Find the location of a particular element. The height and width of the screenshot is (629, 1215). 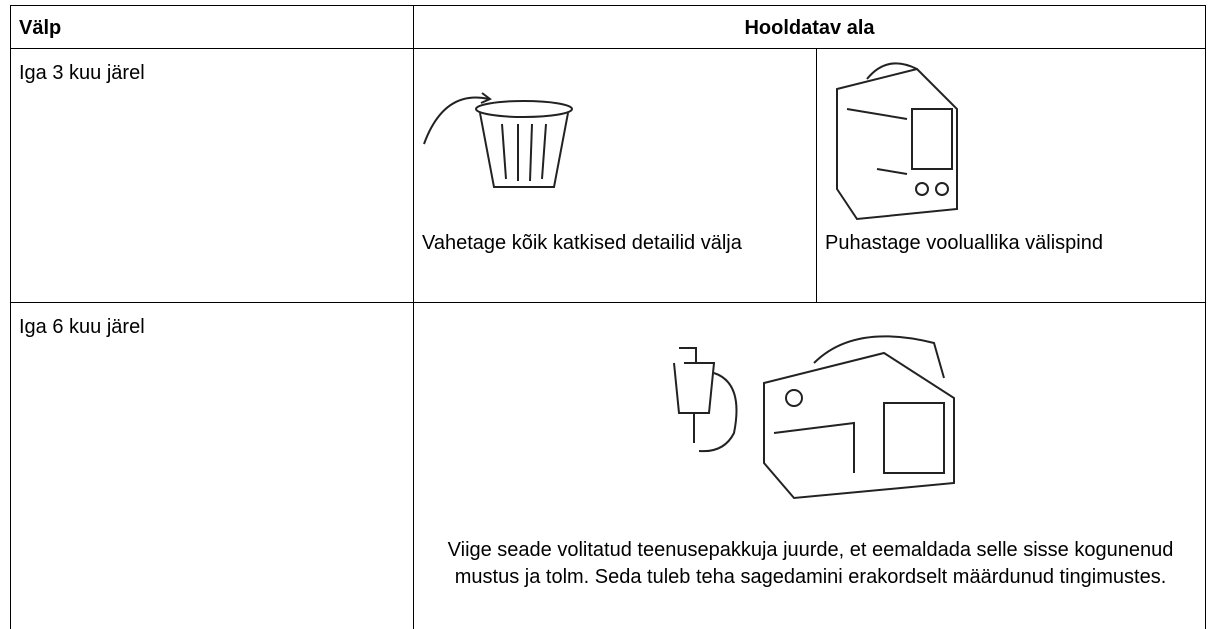

header-text: Hooldatav ala is located at coordinates (809, 28).